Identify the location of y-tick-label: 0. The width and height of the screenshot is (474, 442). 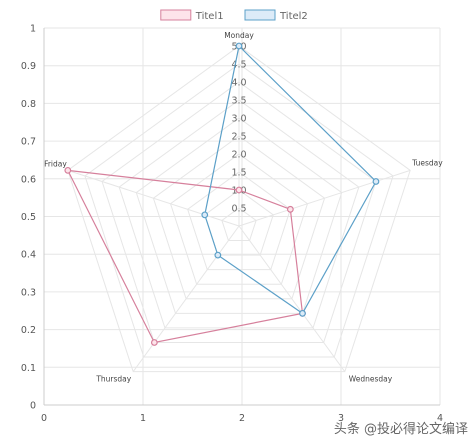
(33, 406).